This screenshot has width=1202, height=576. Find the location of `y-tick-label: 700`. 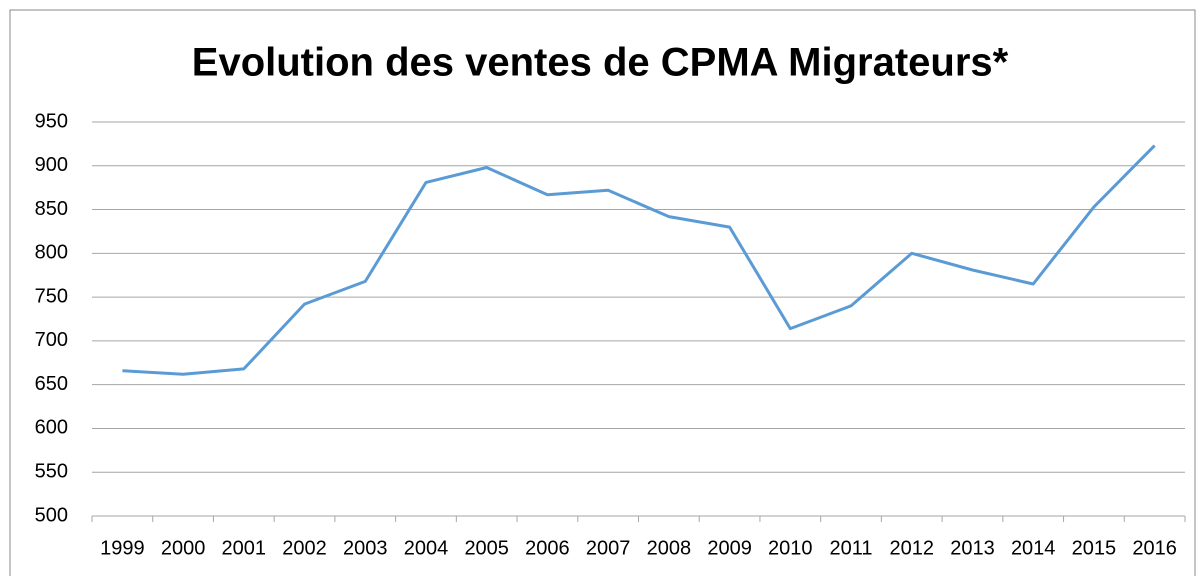

y-tick-label: 700 is located at coordinates (51, 340).